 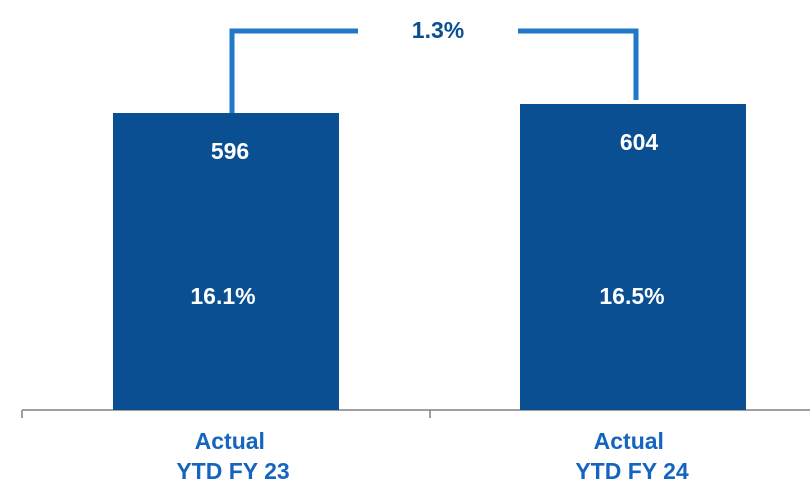 What do you see at coordinates (232, 471) in the screenshot?
I see `category-label-fy23-line2: YTD FY 23` at bounding box center [232, 471].